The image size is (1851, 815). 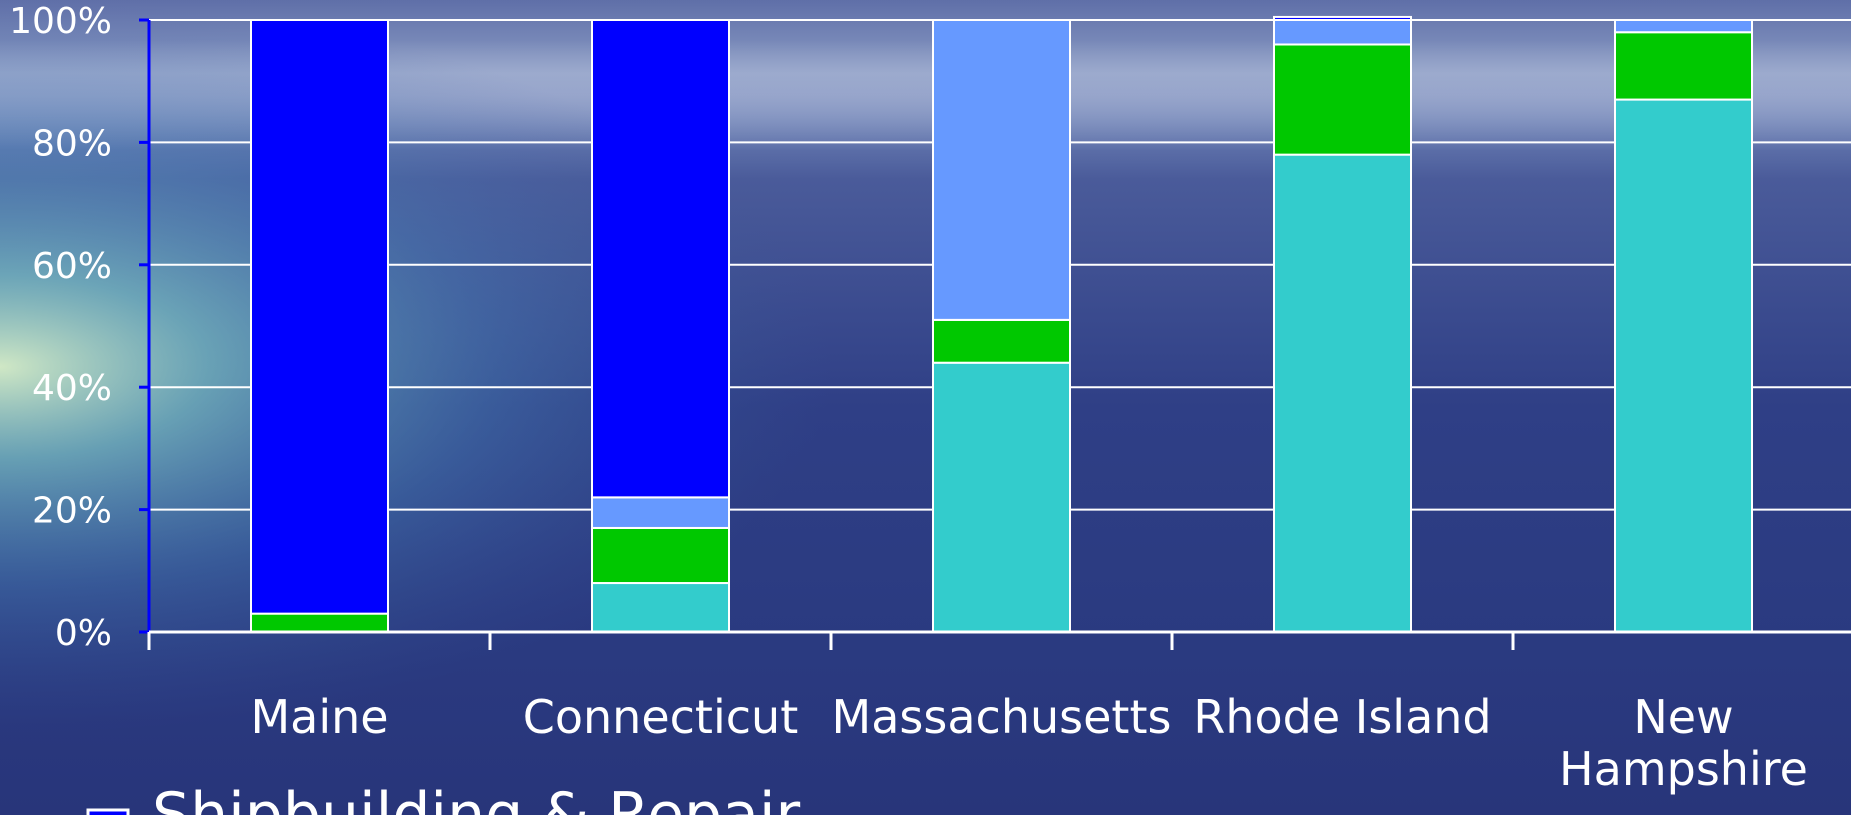 I want to click on y-tick-label: 0%, so click(x=83, y=633).